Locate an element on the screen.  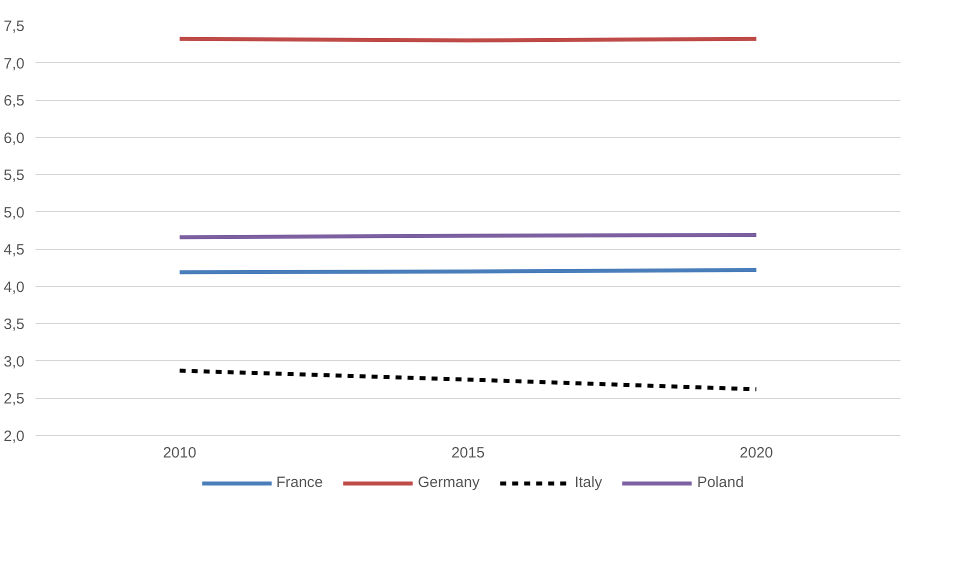
y-tick-label: 3,5 is located at coordinates (14, 325).